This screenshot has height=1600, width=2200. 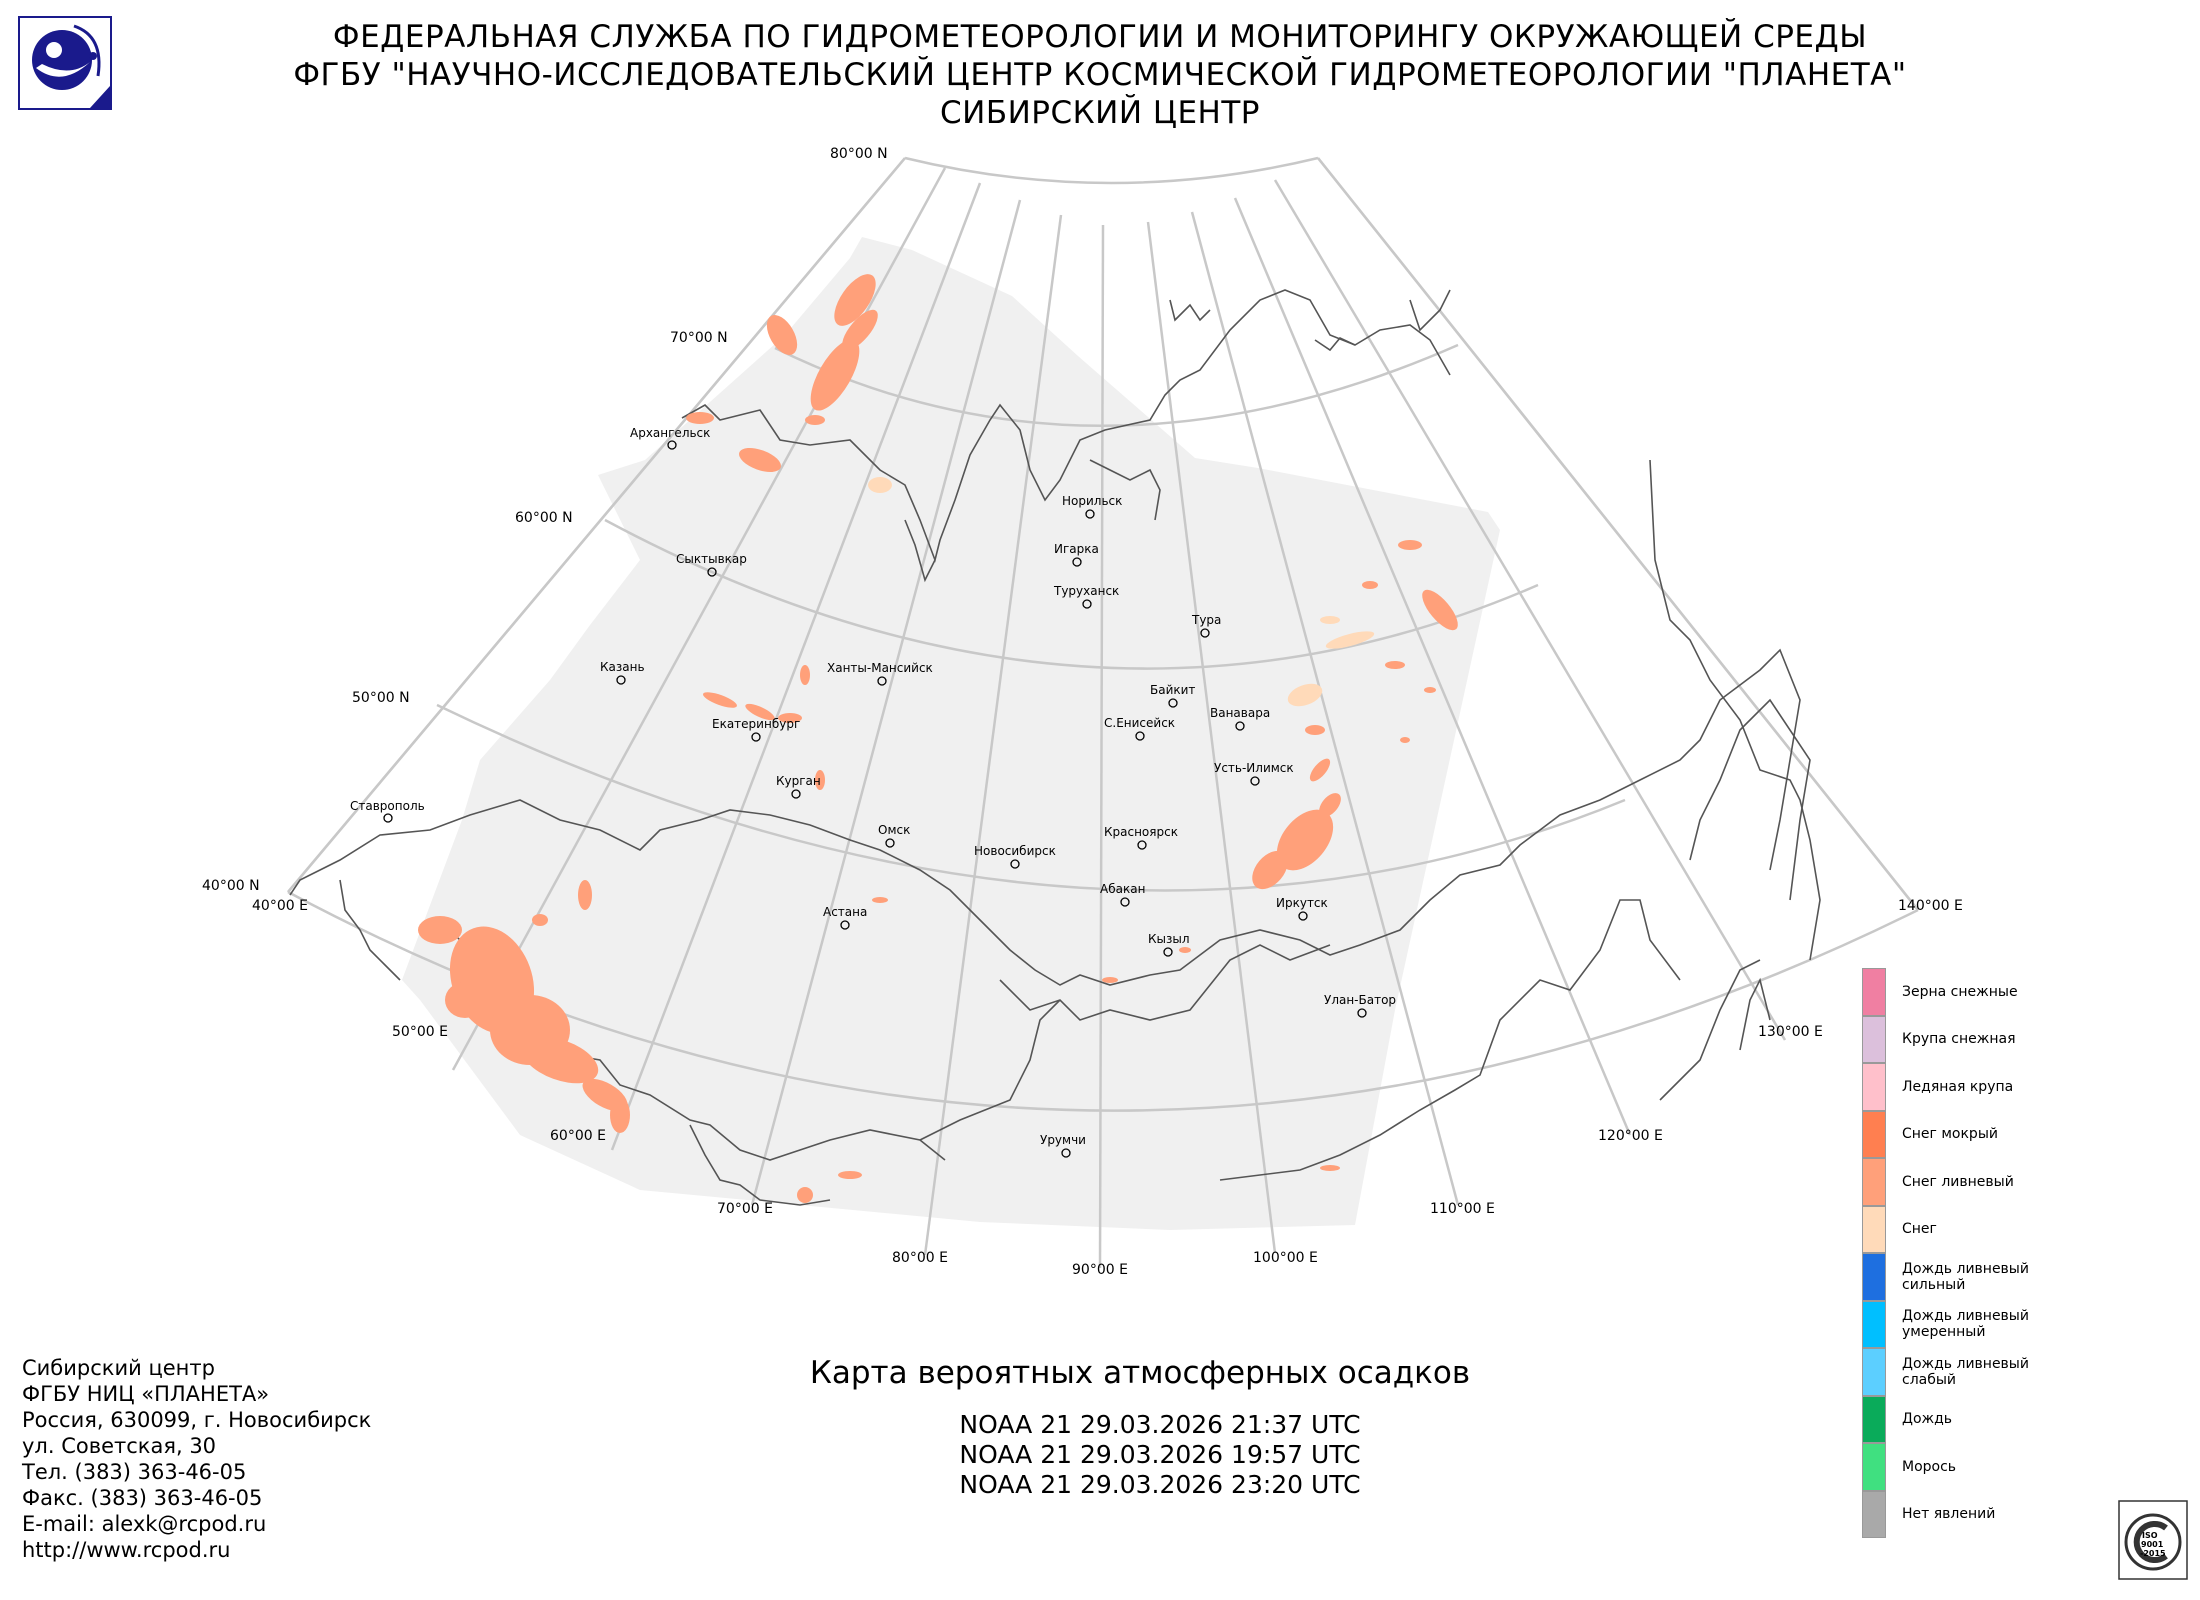 I want to click on lat-label-80: 80°00 N, so click(x=859, y=154).